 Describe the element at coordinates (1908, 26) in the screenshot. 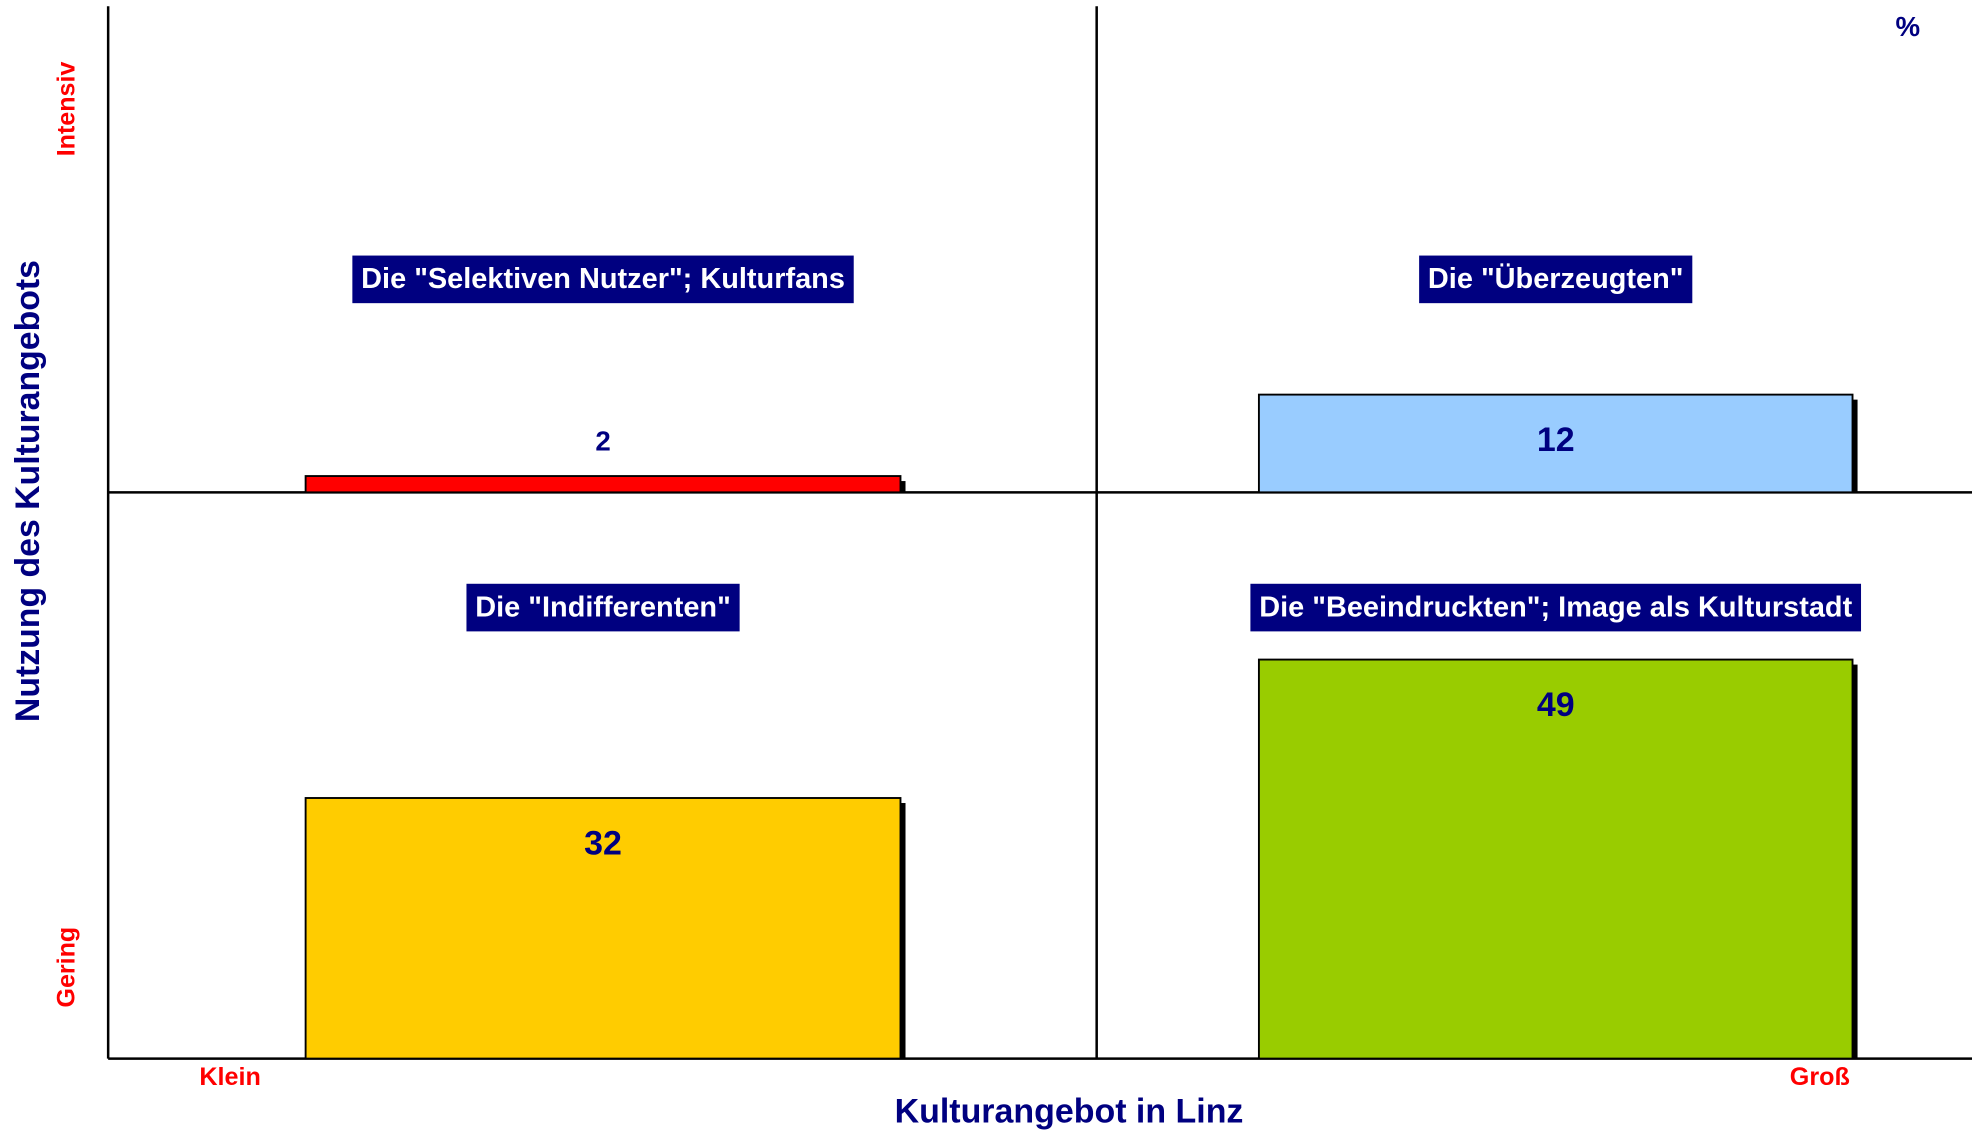

I see `unit-label: %` at that location.